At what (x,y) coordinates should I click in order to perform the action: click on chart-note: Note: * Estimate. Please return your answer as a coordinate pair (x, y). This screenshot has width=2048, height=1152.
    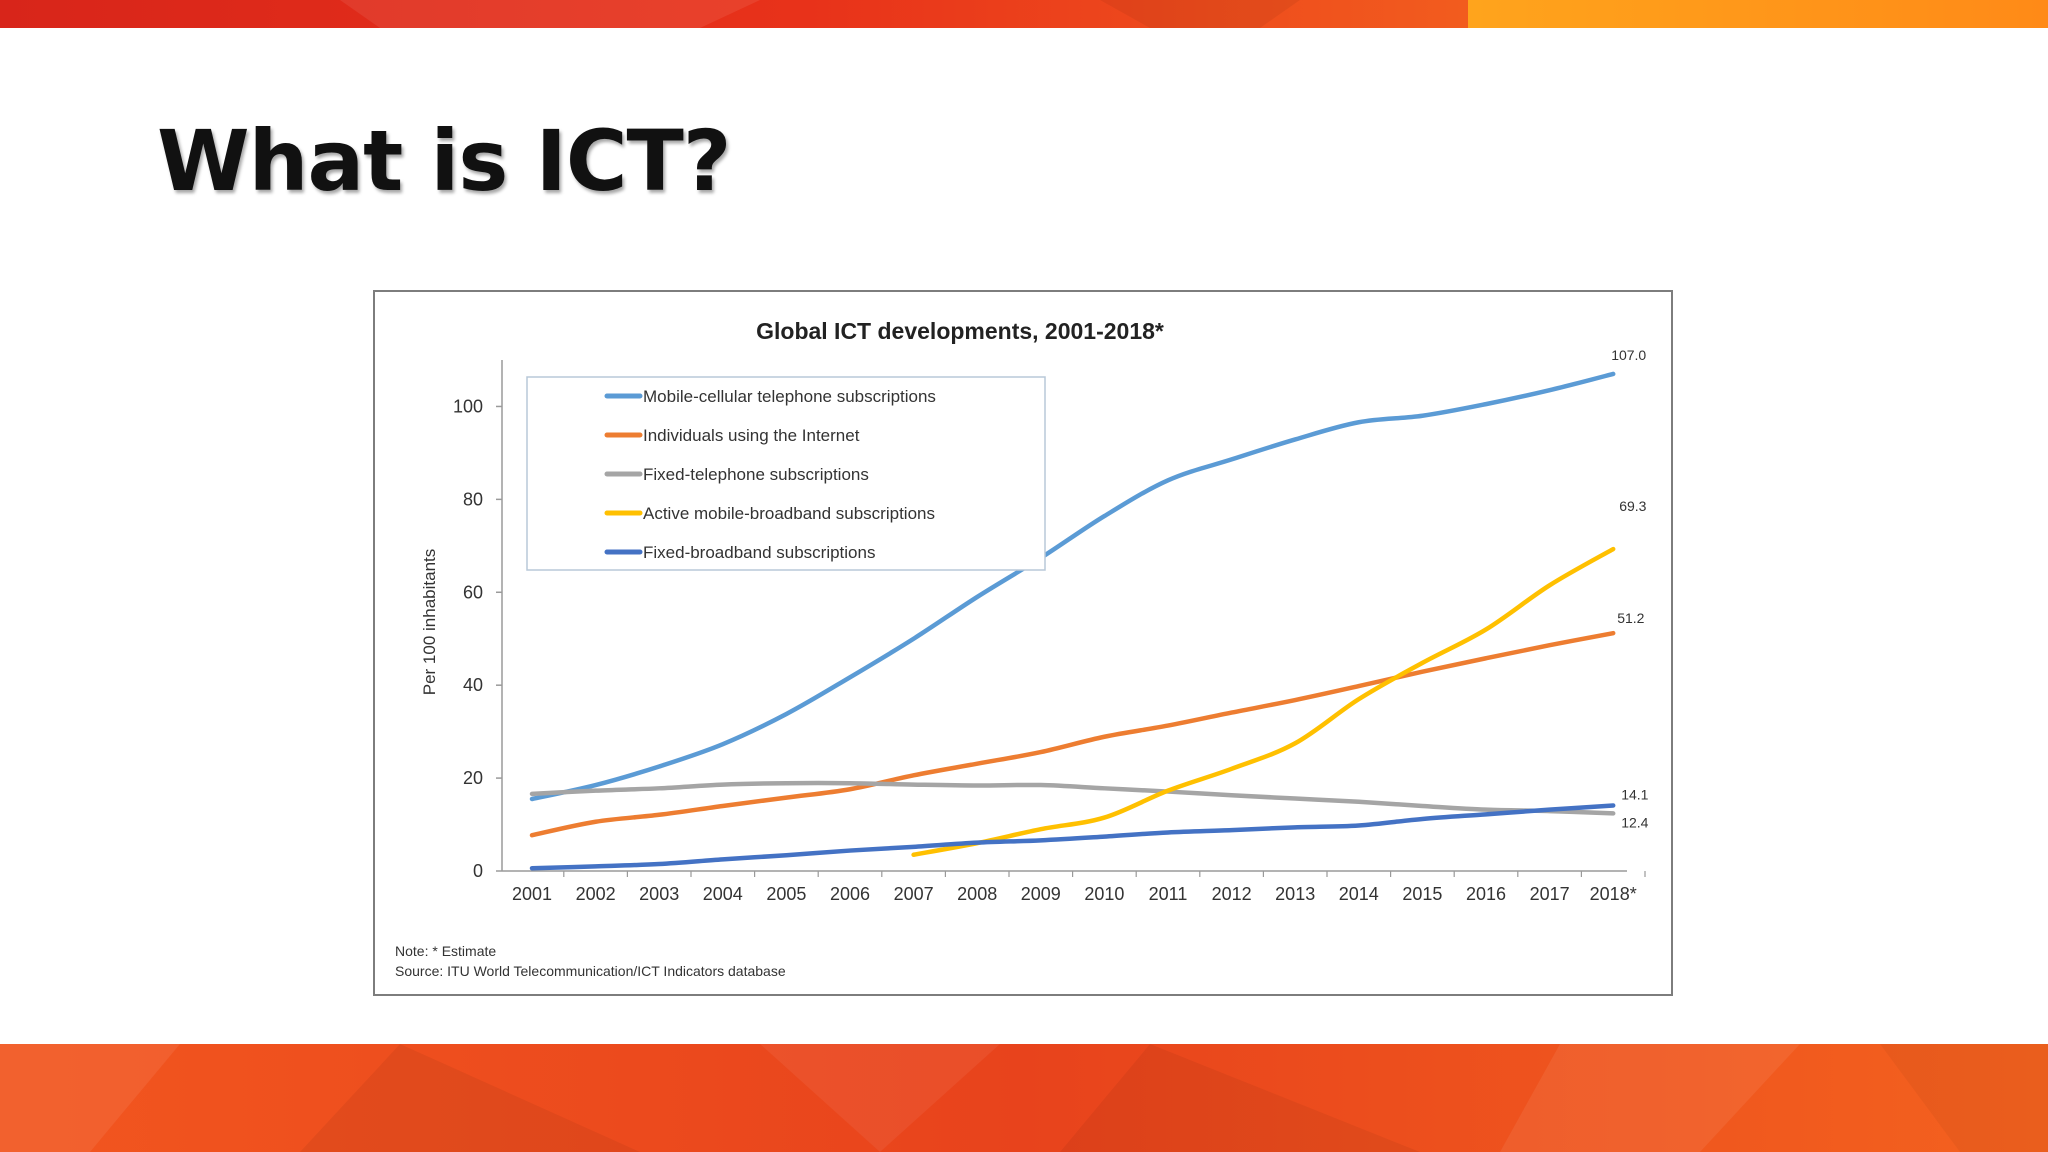
    Looking at the image, I should click on (445, 951).